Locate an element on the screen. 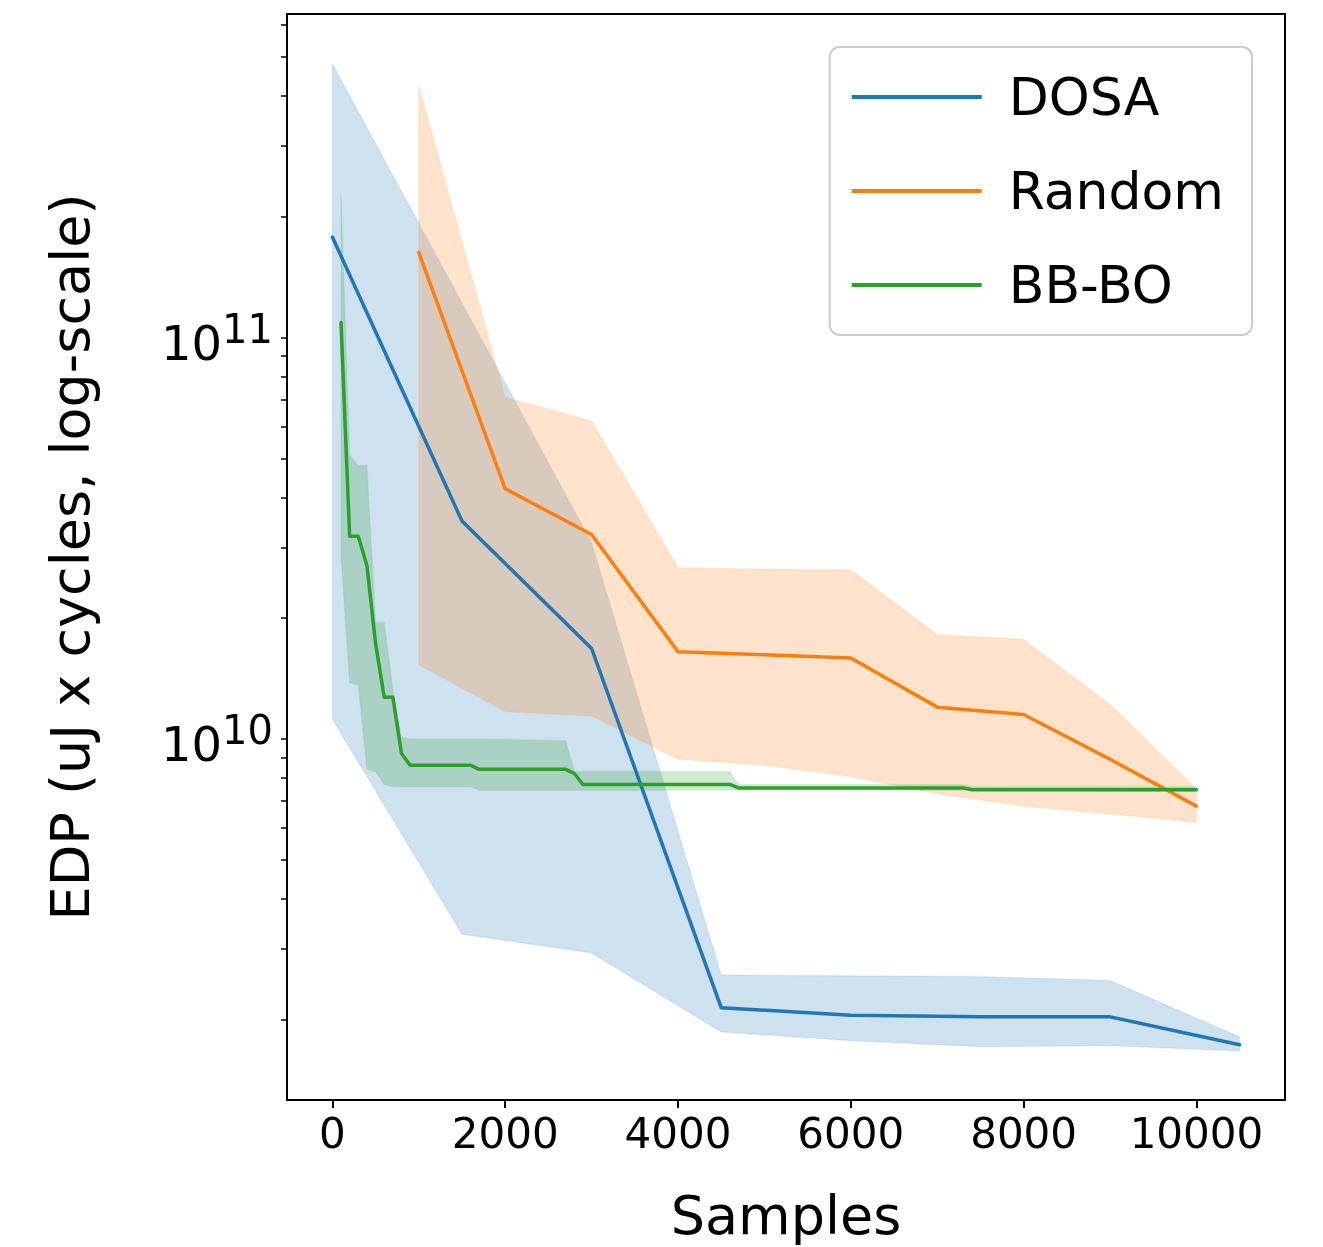 The width and height of the screenshot is (1323, 1247). y-tick-label: 10$^{10}$ is located at coordinates (217, 739).